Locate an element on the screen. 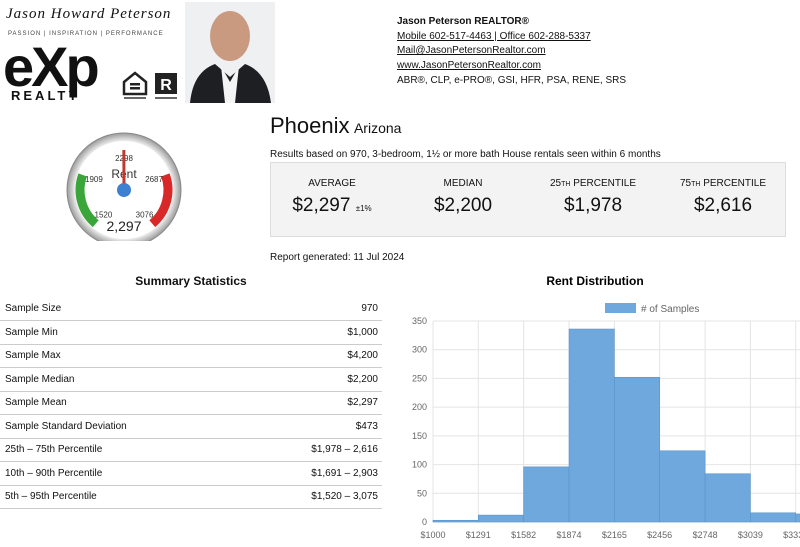 The height and width of the screenshot is (547, 800). row-label: Sample Size is located at coordinates (33, 308).